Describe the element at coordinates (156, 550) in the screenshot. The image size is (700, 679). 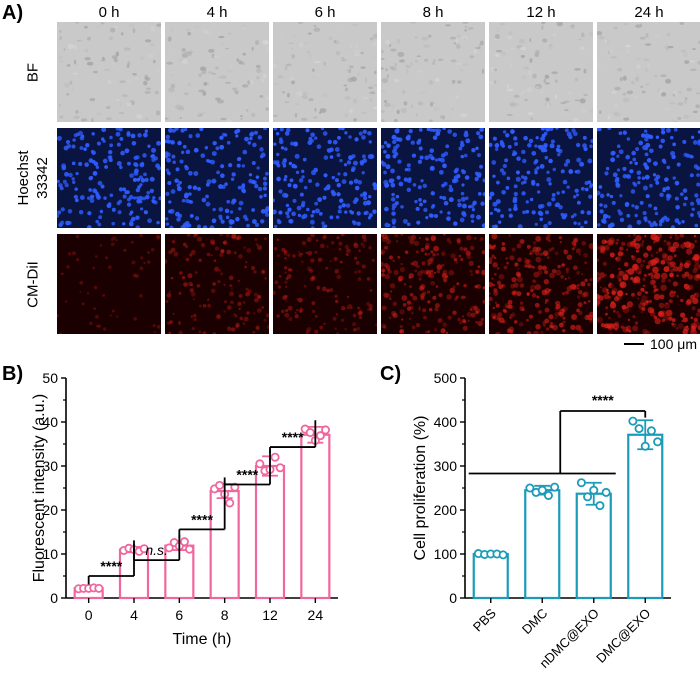
I see `sig-label: n.s.` at that location.